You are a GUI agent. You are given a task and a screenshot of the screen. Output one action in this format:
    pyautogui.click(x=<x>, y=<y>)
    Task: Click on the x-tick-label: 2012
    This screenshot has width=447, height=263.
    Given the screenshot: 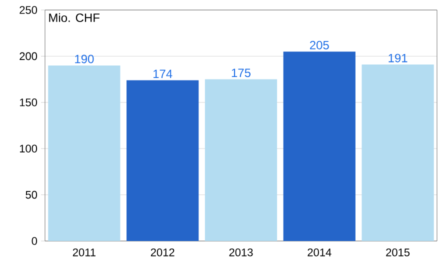 What is the action you would take?
    pyautogui.click(x=162, y=252)
    